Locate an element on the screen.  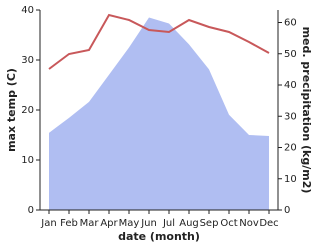
y-tick-label: 30 is located at coordinates (27, 60).